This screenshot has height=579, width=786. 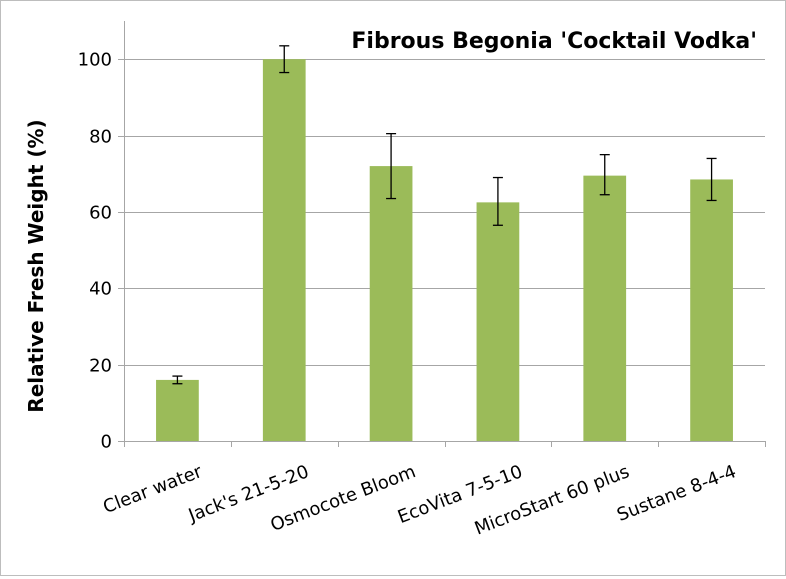 I want to click on y-tick-label: 40, so click(x=100, y=289).